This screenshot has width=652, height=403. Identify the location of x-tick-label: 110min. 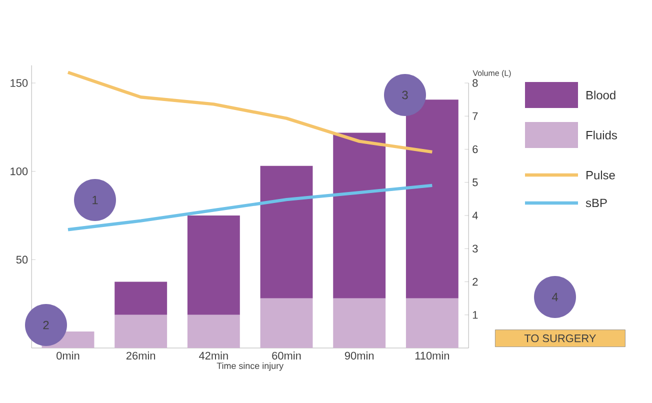
(432, 356).